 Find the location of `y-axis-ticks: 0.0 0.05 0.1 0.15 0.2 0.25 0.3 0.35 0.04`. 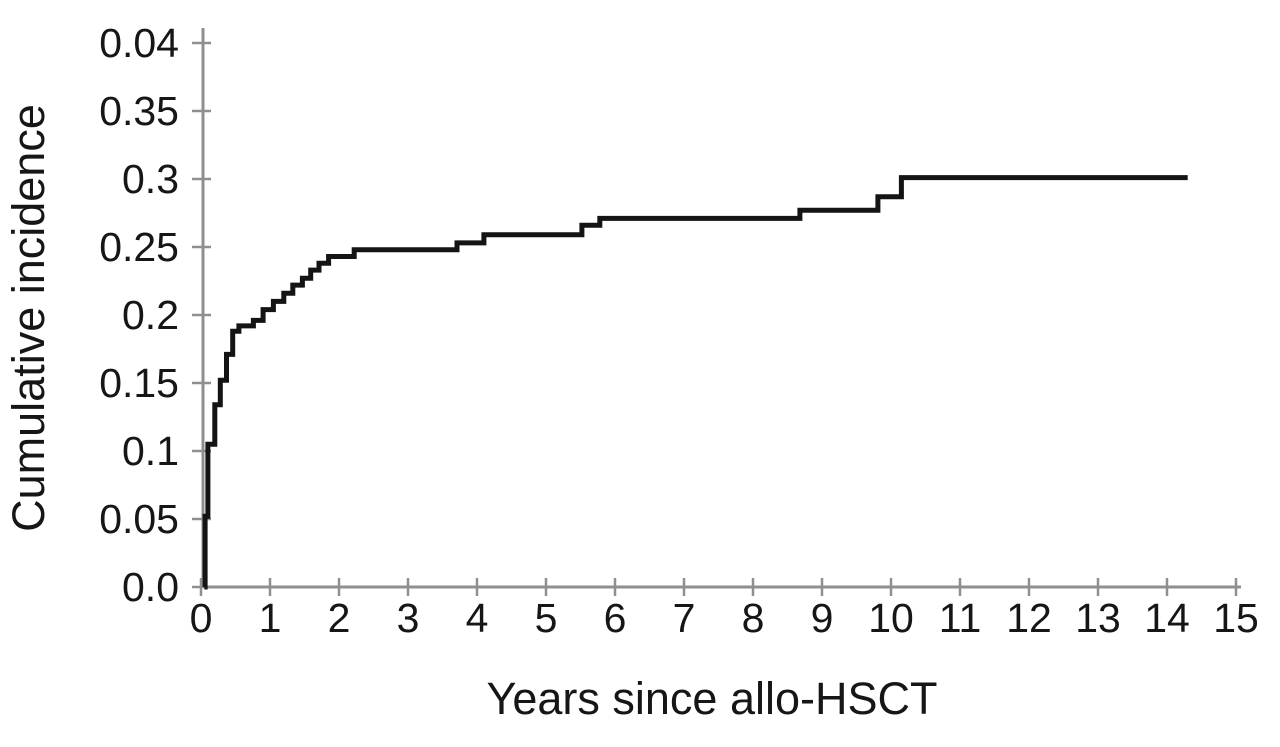

y-axis-ticks: 0.0 0.05 0.1 0.15 0.2 0.25 0.3 0.35 0.04 is located at coordinates (155, 315).